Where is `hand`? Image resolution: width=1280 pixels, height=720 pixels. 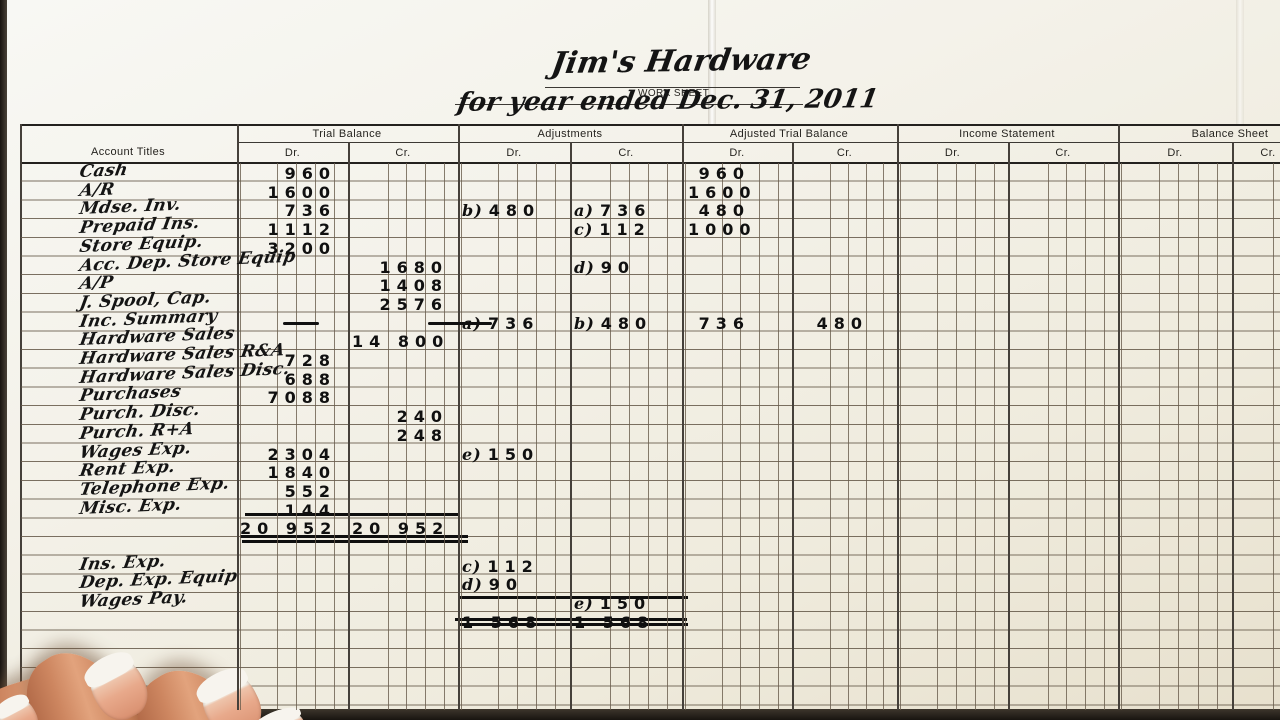
hand is located at coordinates (156, 669).